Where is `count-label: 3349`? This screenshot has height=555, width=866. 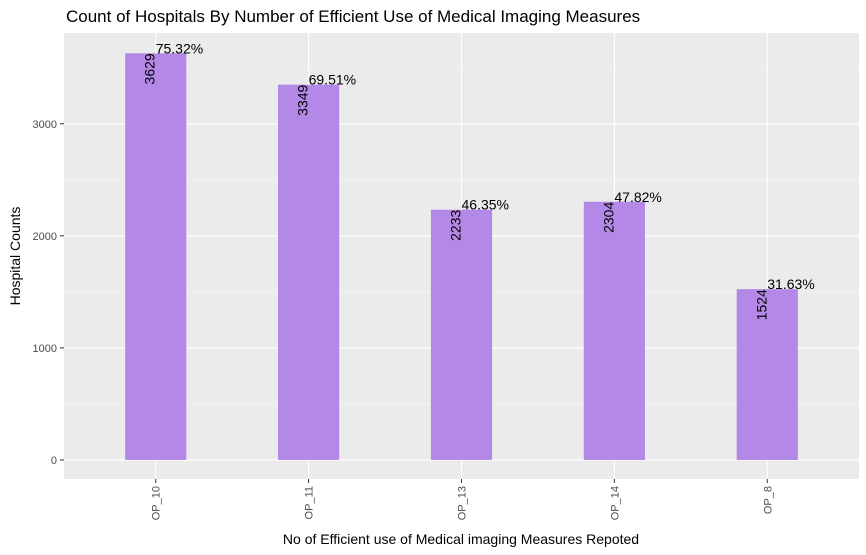 count-label: 3349 is located at coordinates (303, 99).